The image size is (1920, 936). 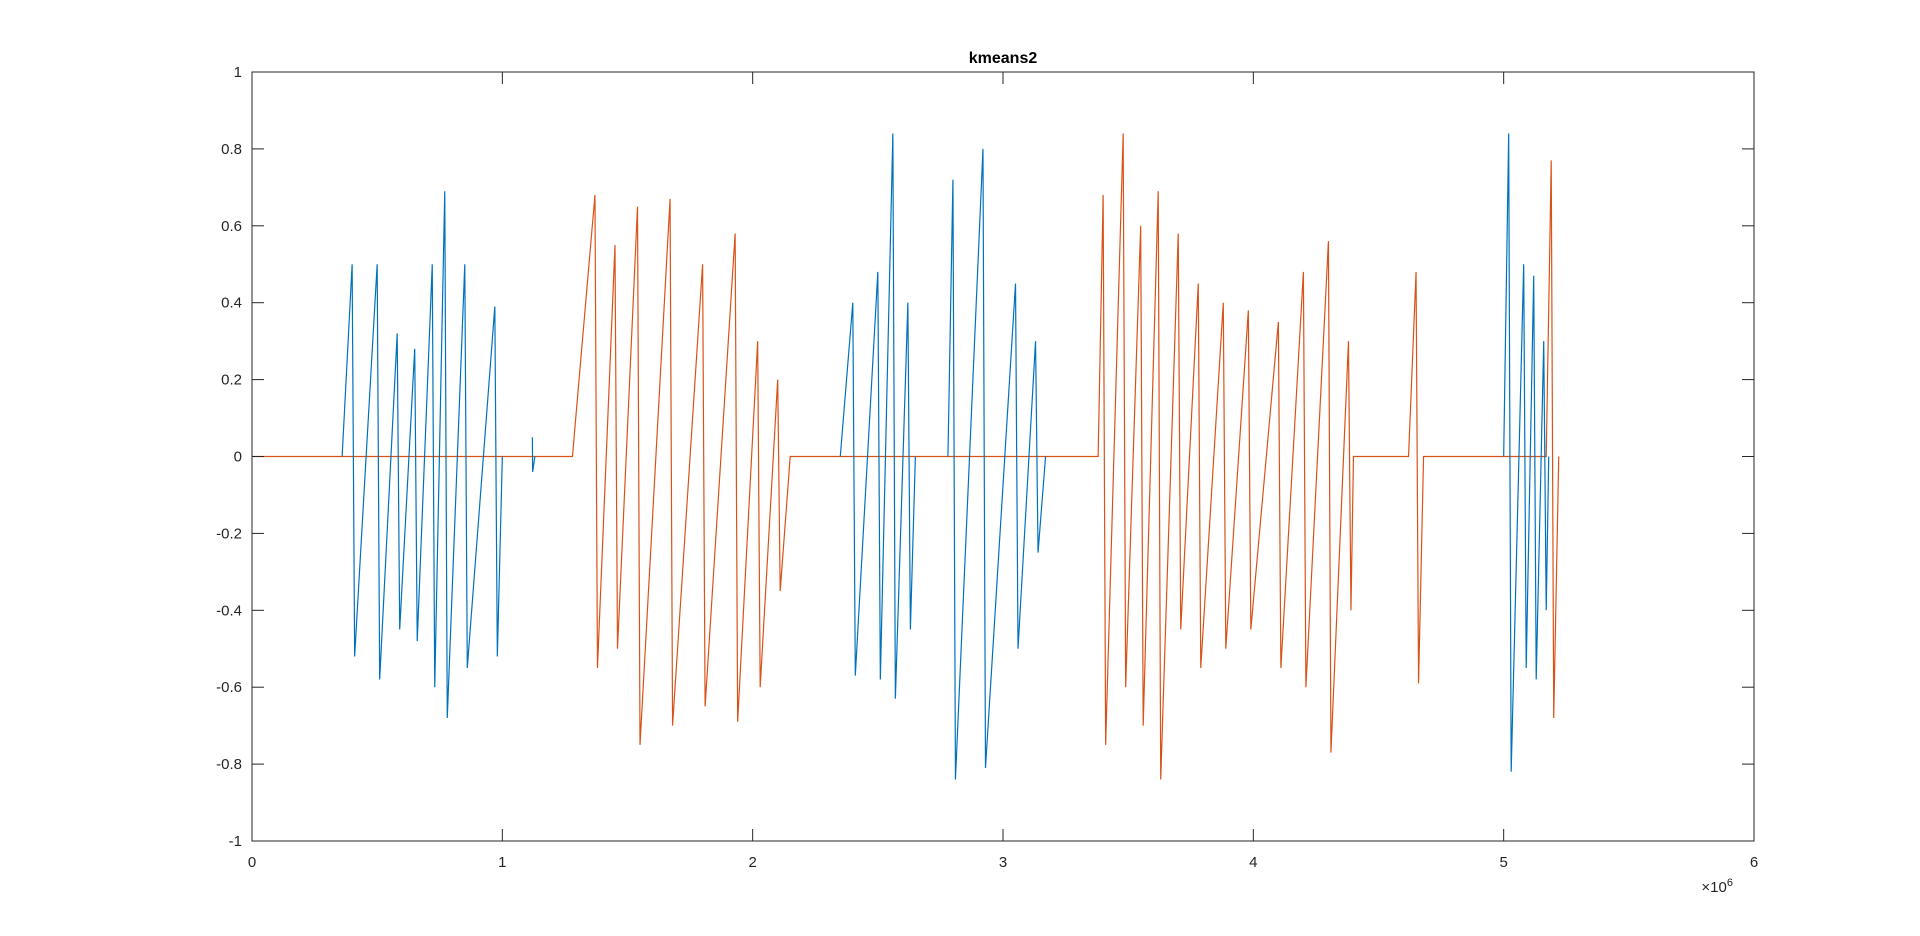 I want to click on x-tick-label: 2, so click(x=752, y=862).